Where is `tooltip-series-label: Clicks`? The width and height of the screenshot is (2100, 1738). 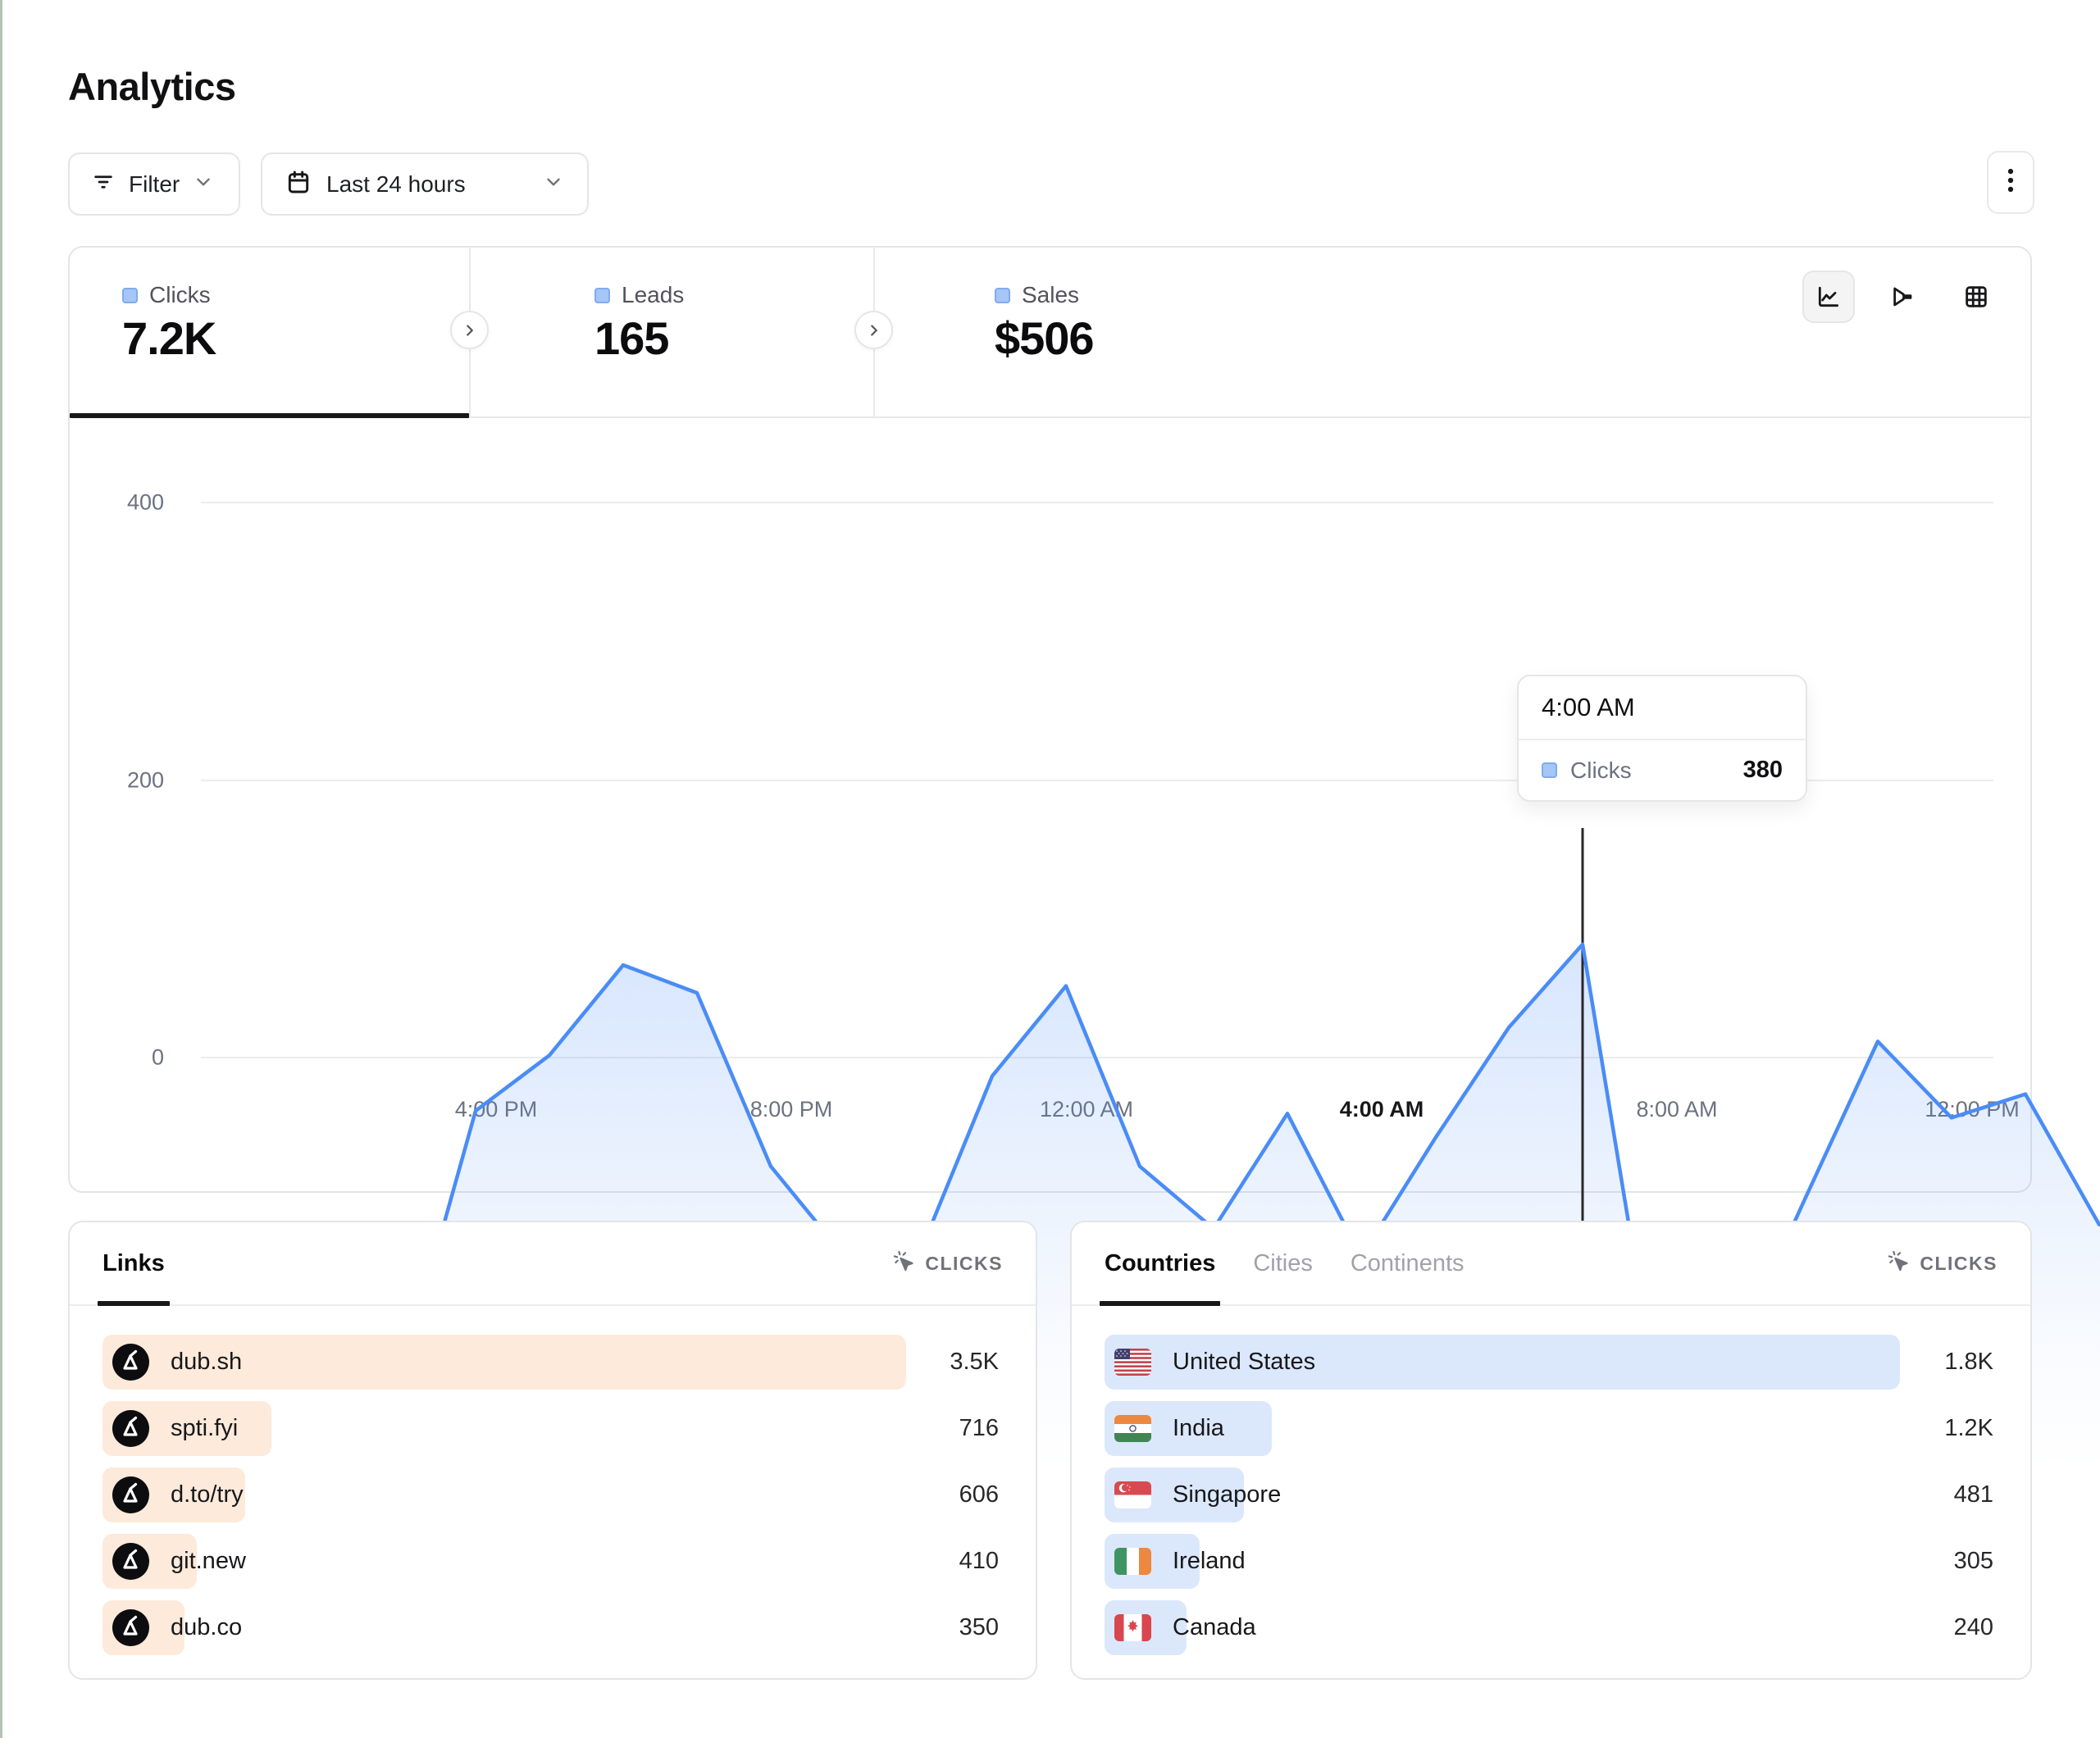 tooltip-series-label: Clicks is located at coordinates (1601, 770).